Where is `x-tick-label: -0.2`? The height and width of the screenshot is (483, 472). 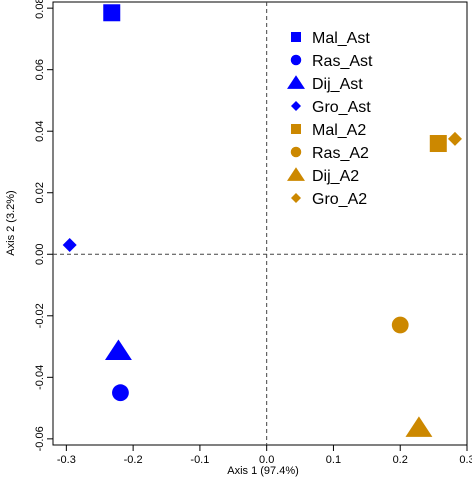
x-tick-label: -0.2 is located at coordinates (133, 460).